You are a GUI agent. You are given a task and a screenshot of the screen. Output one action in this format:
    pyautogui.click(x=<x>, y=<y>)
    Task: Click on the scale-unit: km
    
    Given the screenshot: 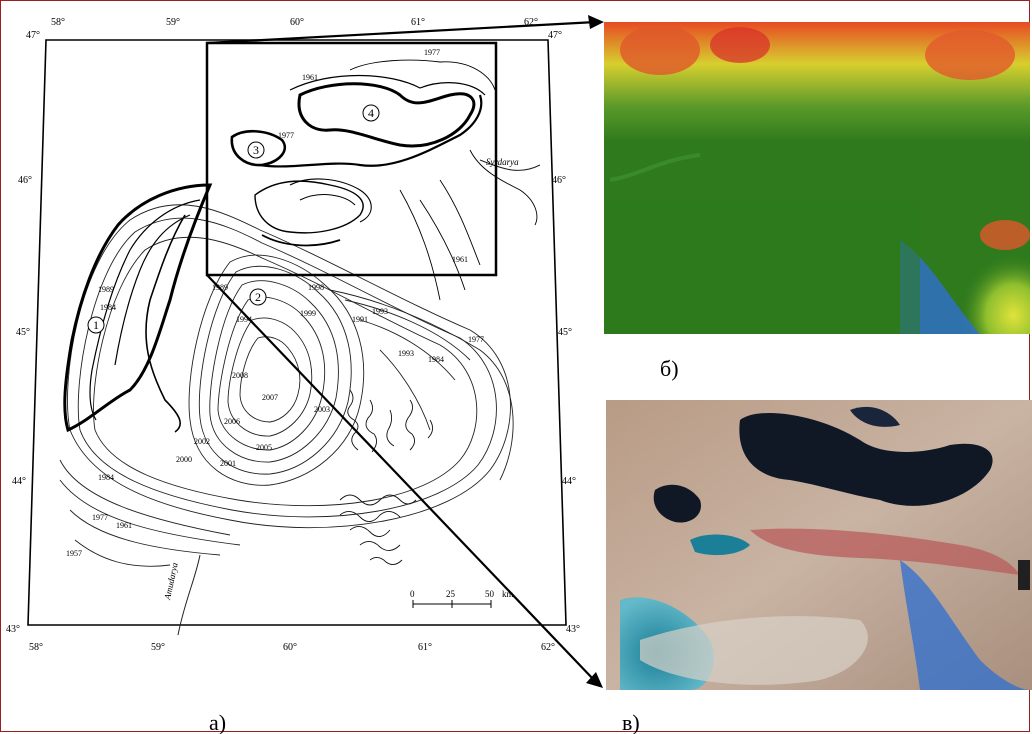 What is the action you would take?
    pyautogui.click(x=508, y=594)
    